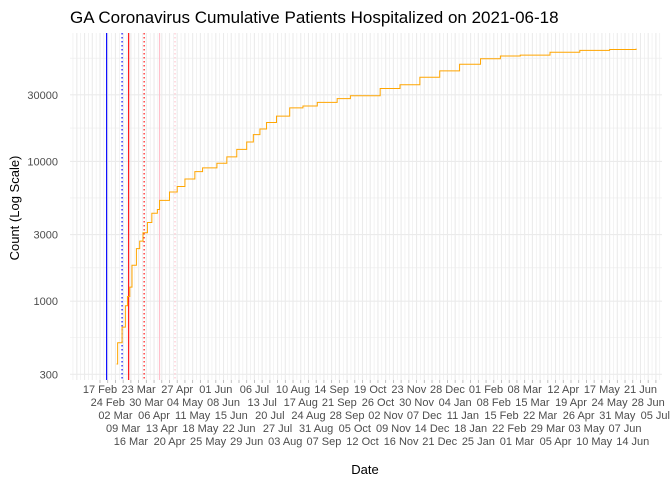 This screenshot has width=672, height=480. What do you see at coordinates (586, 429) in the screenshot?
I see `x-tick-label: 03 May` at bounding box center [586, 429].